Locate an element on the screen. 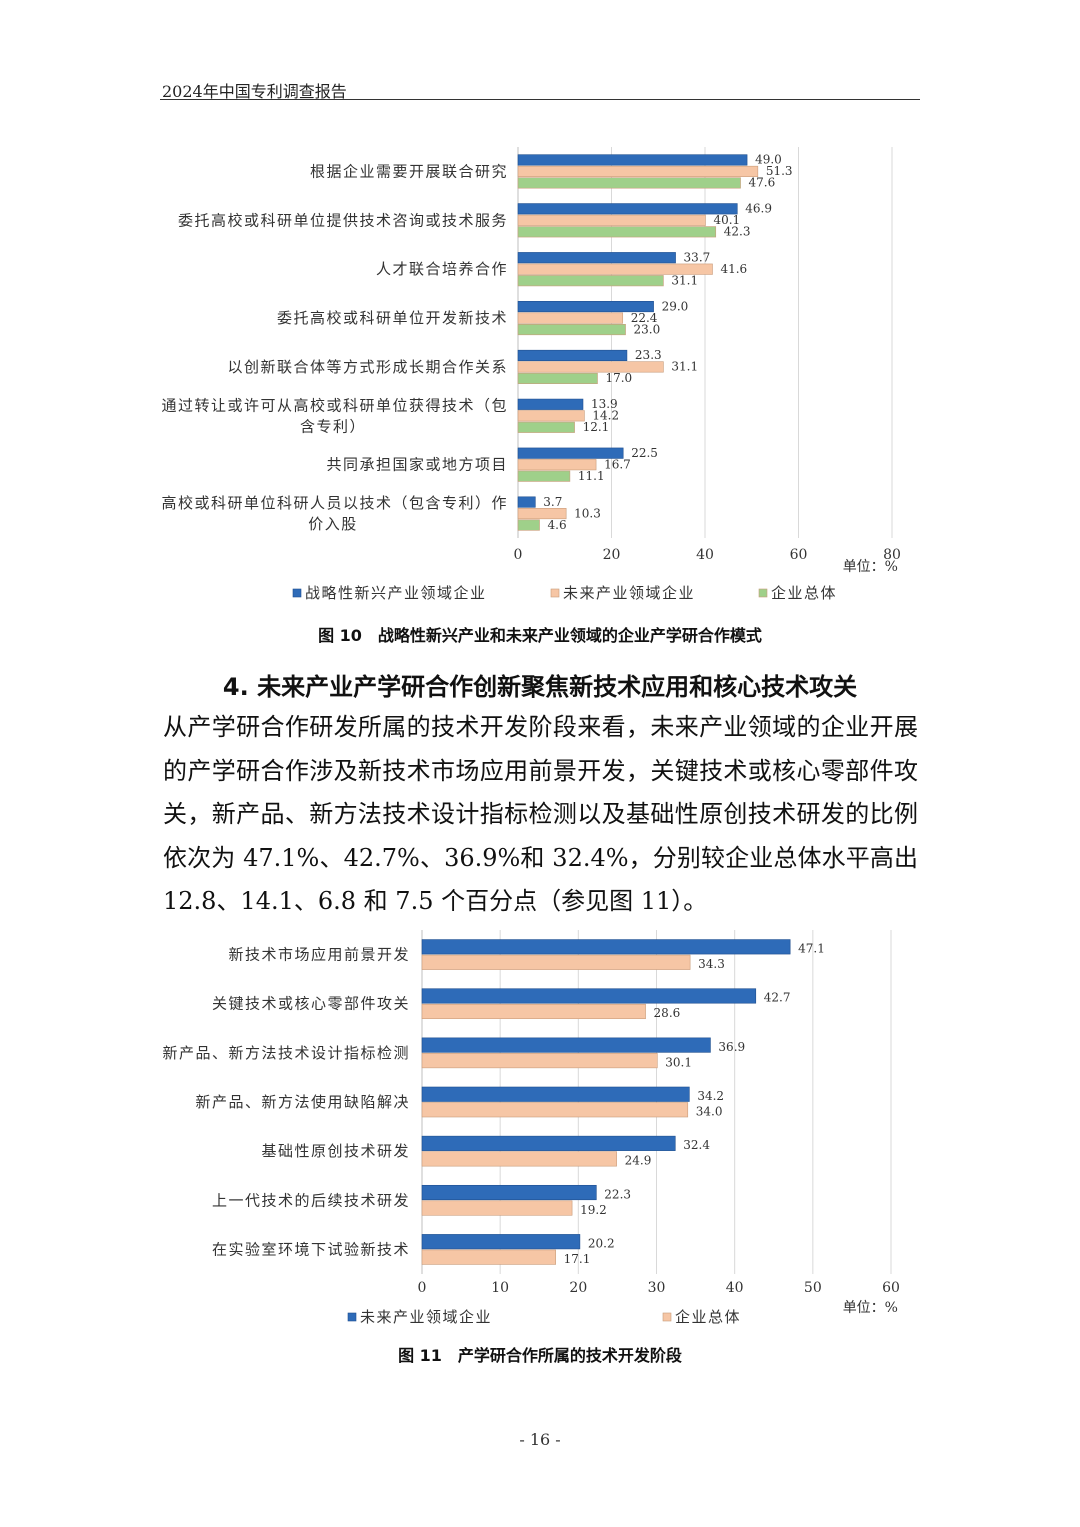 This screenshot has width=1080, height=1527. data-label: 33.7 is located at coordinates (697, 257).